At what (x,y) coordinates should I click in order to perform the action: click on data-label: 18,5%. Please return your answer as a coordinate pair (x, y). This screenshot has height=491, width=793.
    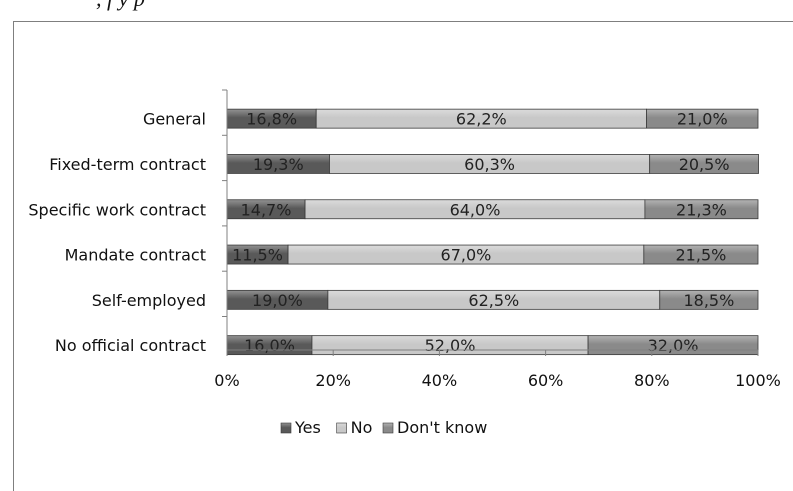
    Looking at the image, I should click on (708, 300).